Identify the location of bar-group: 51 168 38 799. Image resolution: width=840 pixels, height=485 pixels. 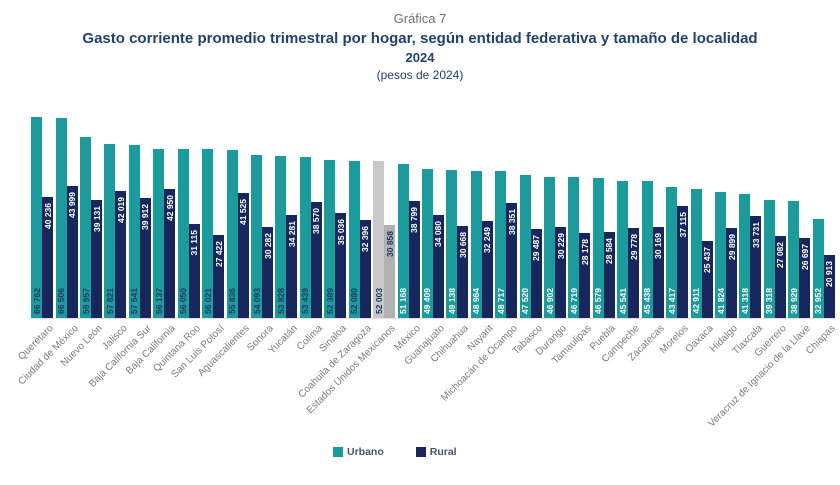
(408, 241).